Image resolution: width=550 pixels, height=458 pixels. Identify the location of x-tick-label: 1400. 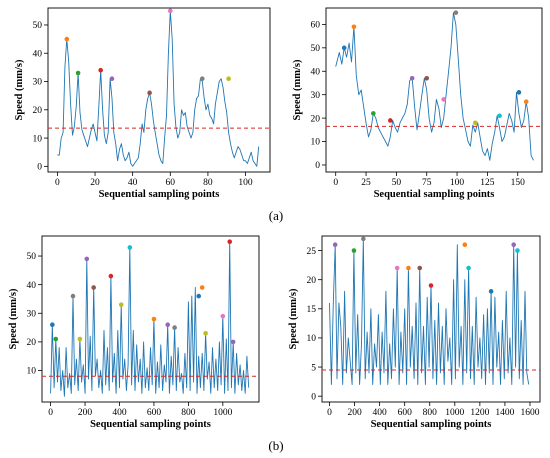
(504, 413).